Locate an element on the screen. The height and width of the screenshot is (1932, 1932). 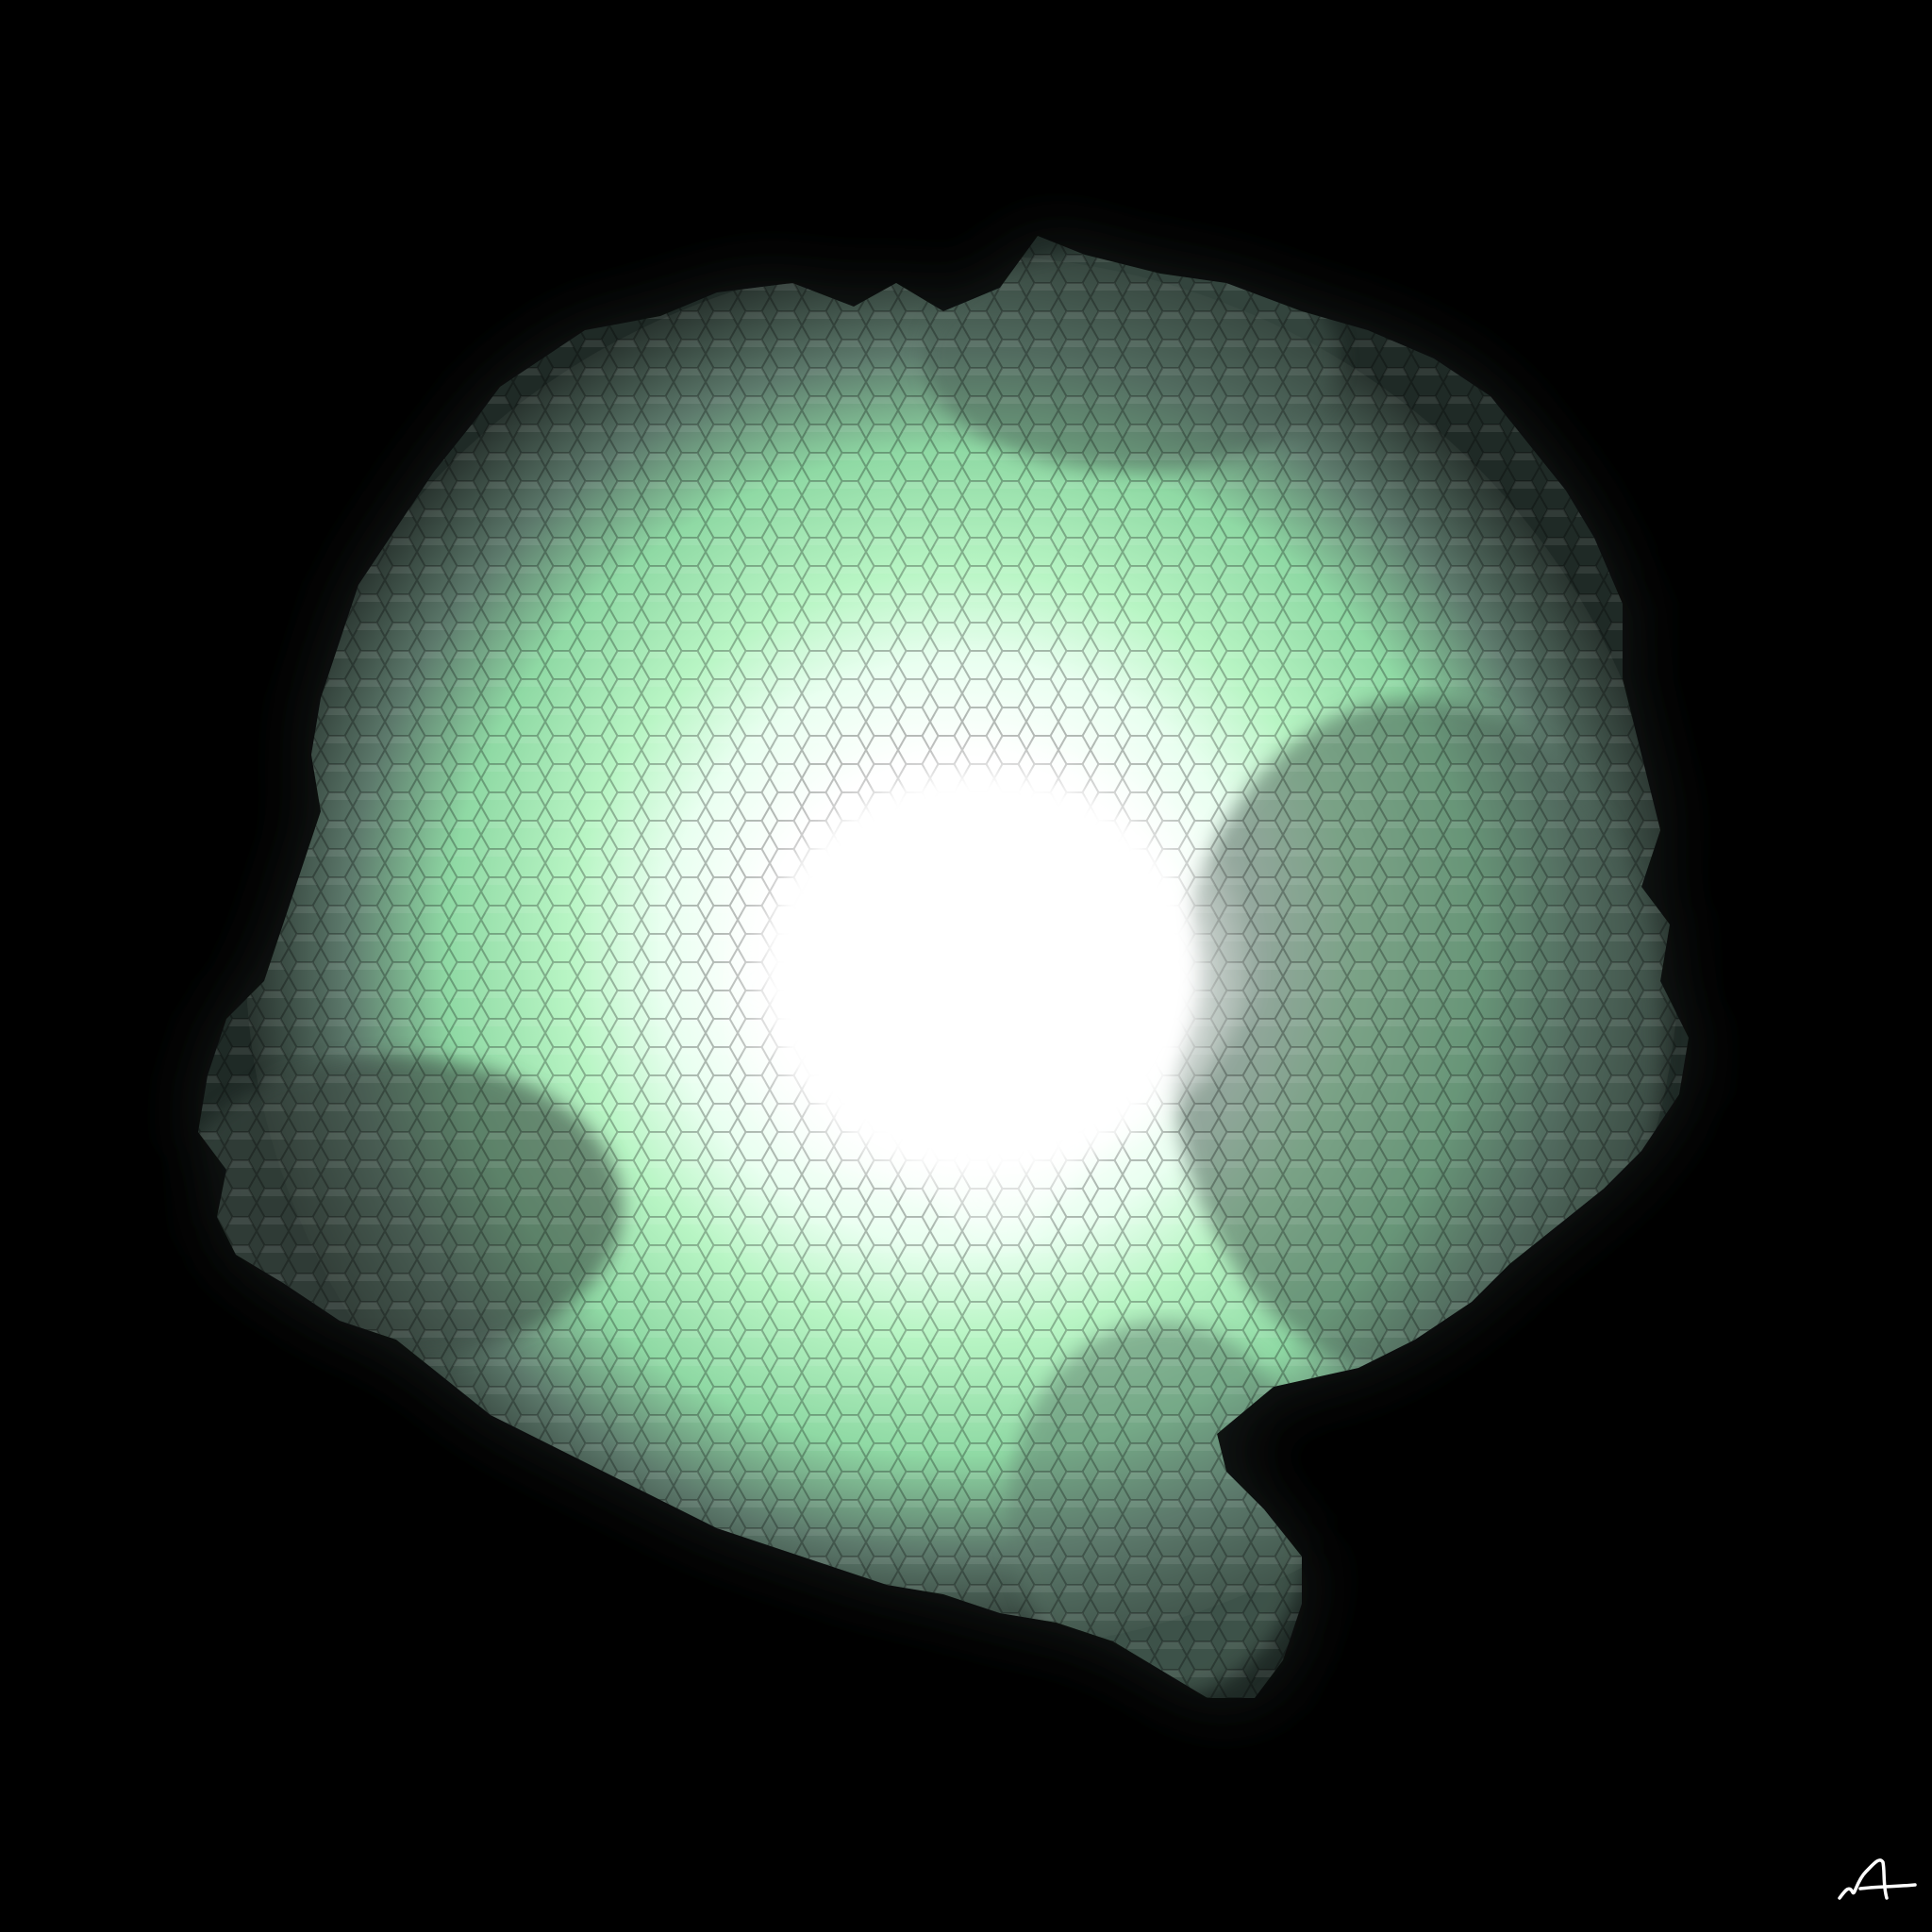
signature-mark is located at coordinates (1878, 1879).